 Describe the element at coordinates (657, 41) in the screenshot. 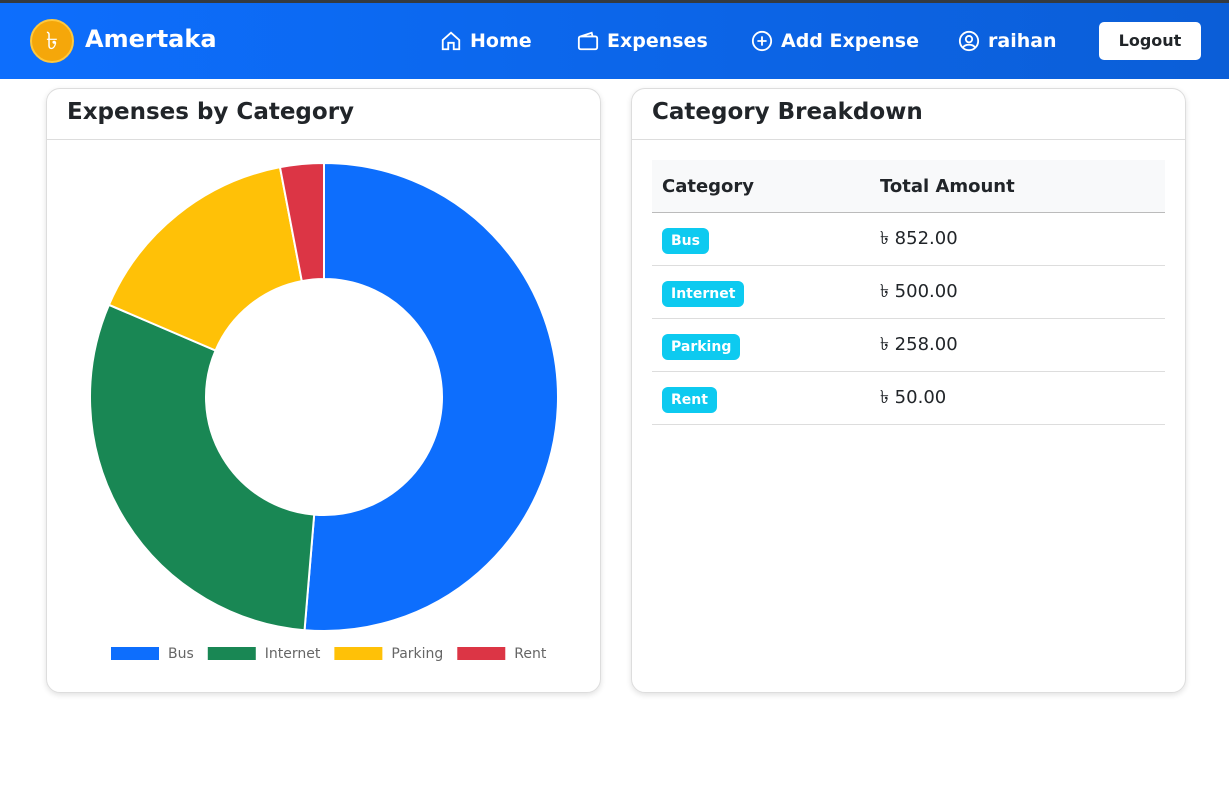

I see `nav-text: Expenses` at that location.